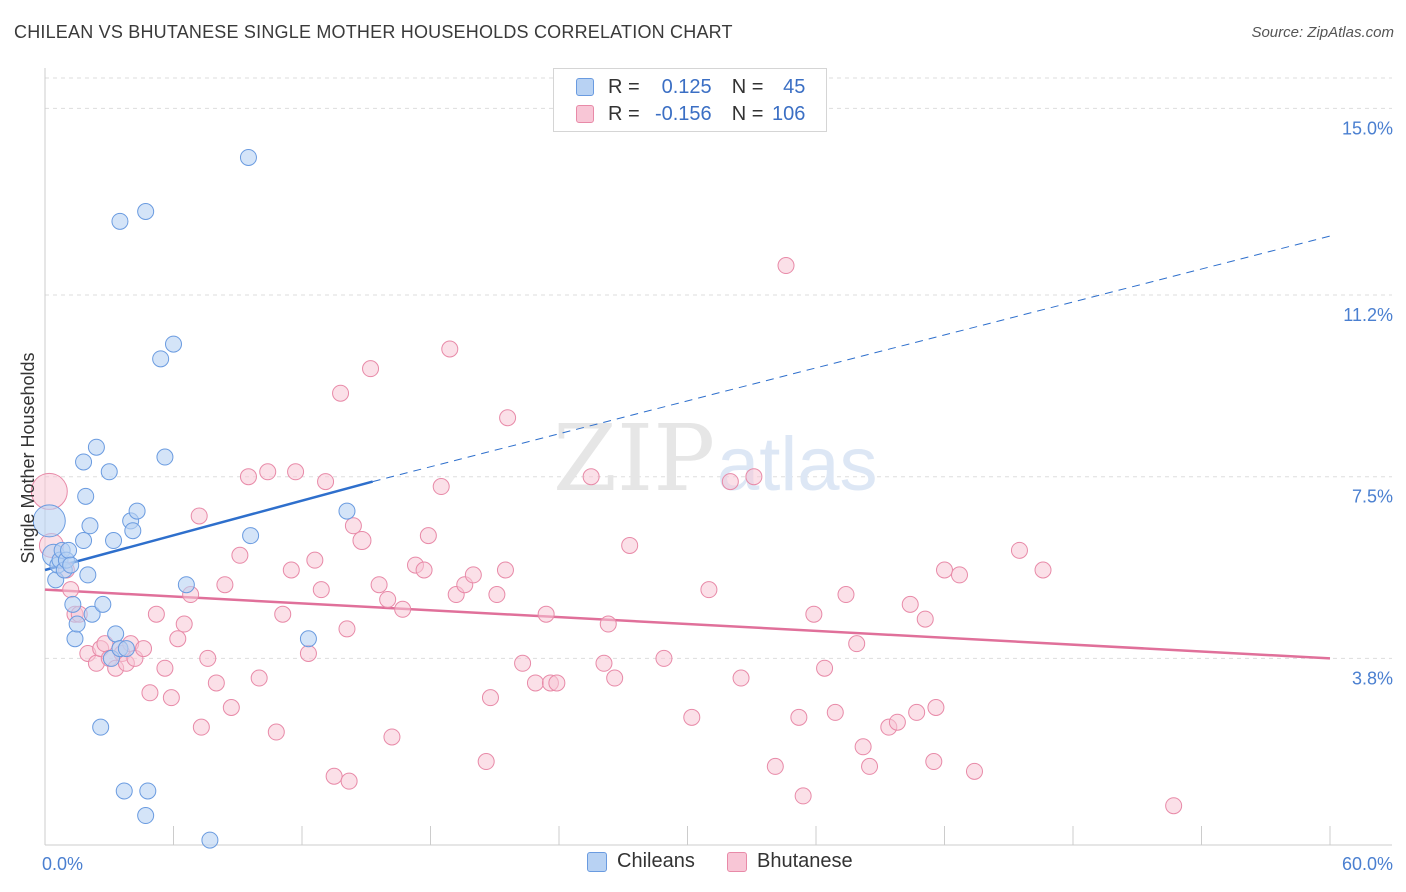 The image size is (1406, 892). I want to click on r-value: 0.125, so click(686, 86).